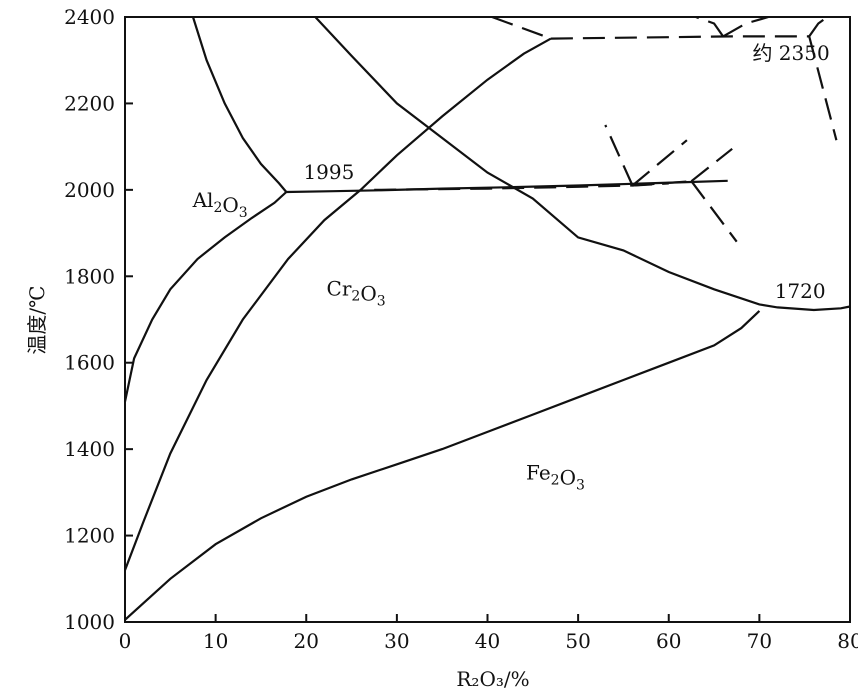  What do you see at coordinates (555, 476) in the screenshot?
I see `region-label: Fe2O3` at bounding box center [555, 476].